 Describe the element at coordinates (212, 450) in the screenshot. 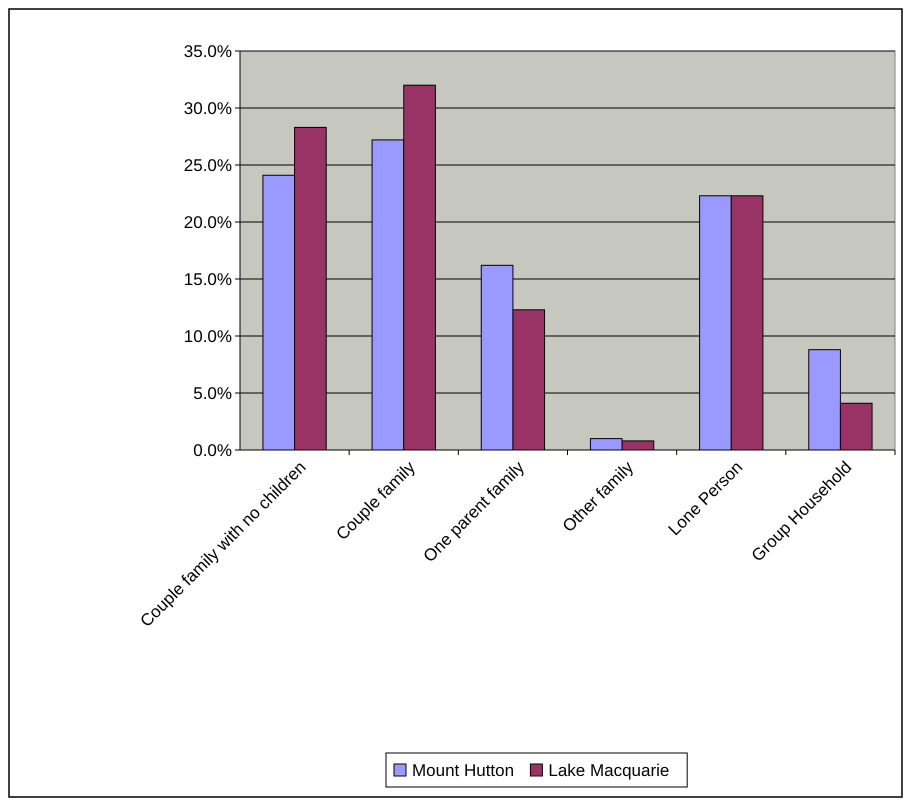

I see `y-tick-label: 0.0%` at that location.